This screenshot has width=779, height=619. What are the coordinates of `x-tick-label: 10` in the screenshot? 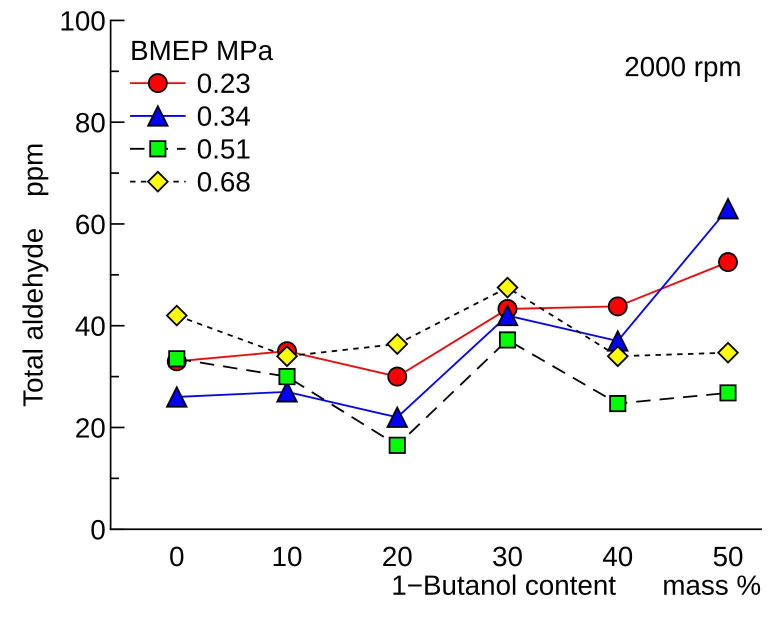 It's located at (288, 556).